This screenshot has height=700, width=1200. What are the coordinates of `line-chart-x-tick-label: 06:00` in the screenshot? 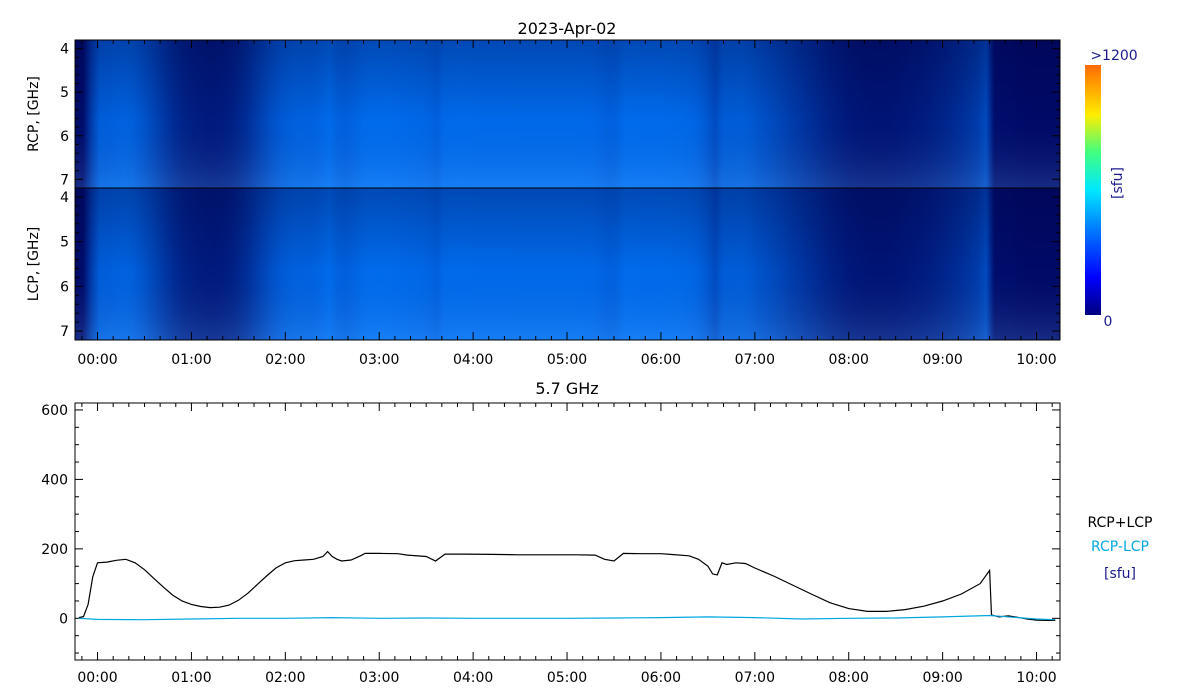 It's located at (661, 678).